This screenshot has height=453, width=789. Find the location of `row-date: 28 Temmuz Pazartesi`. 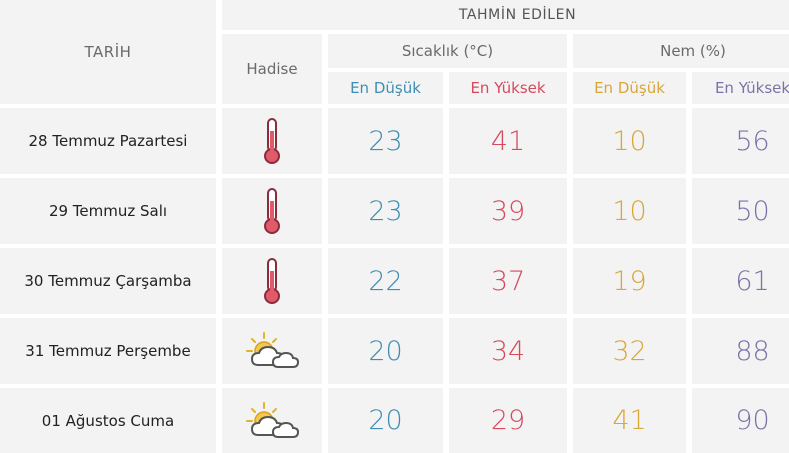

row-date: 28 Temmuz Pazartesi is located at coordinates (108, 141).